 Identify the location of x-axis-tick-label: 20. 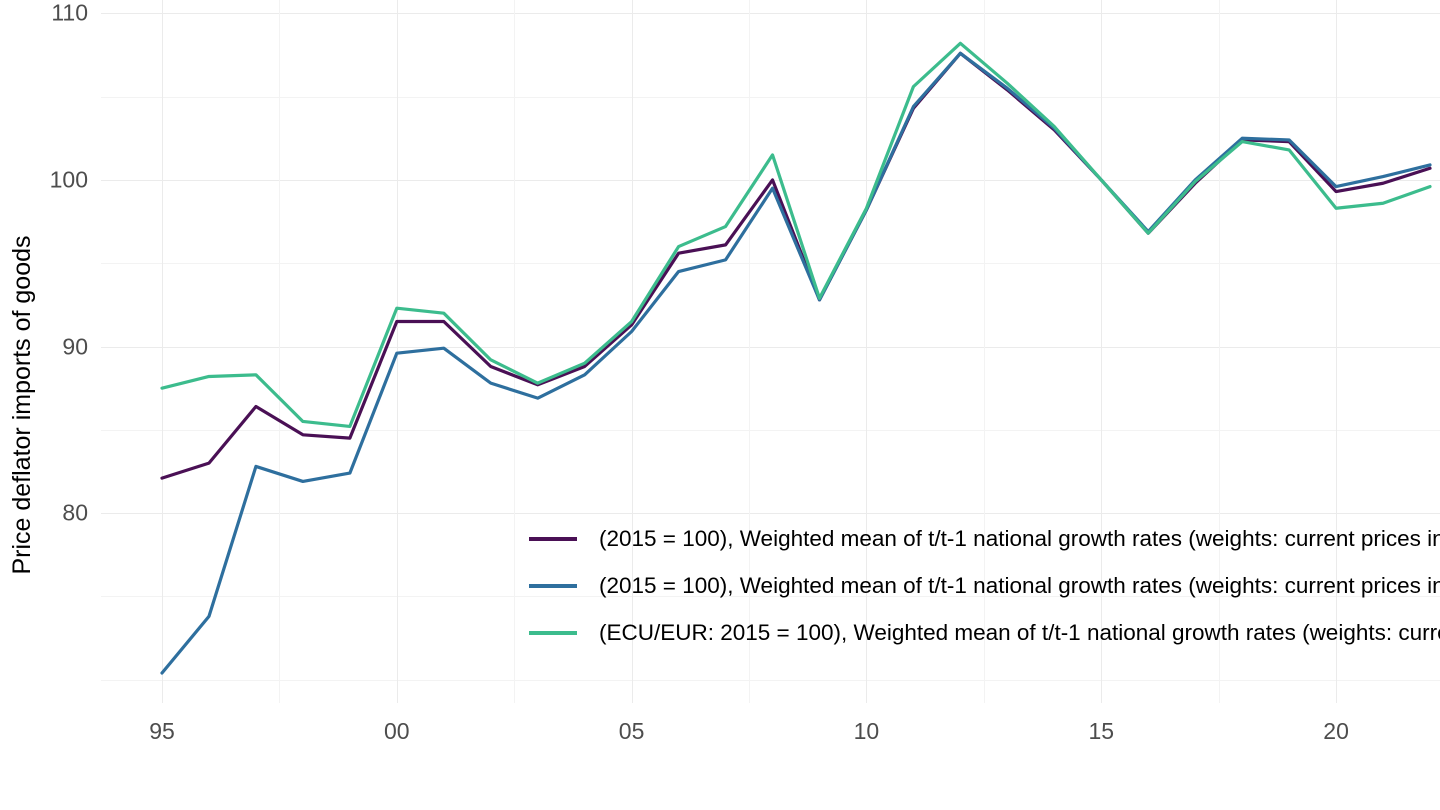
(1336, 731).